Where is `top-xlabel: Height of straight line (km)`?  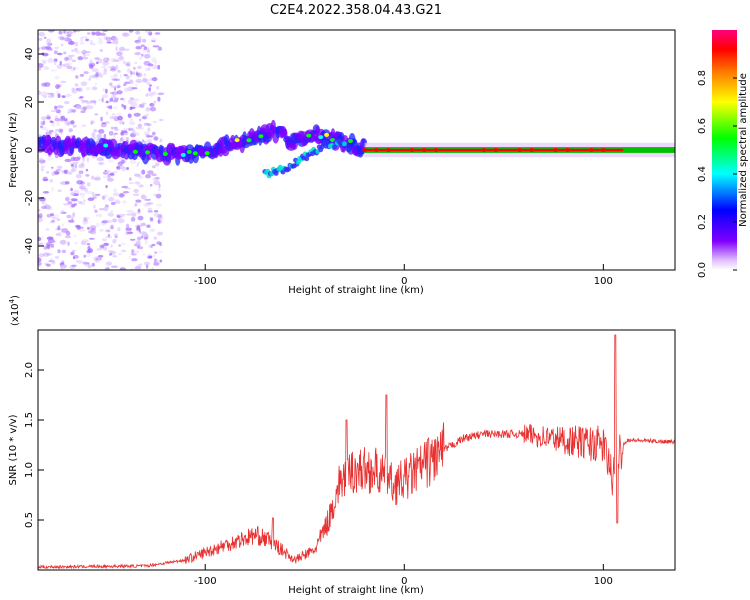
top-xlabel: Height of straight line (km) is located at coordinates (356, 290).